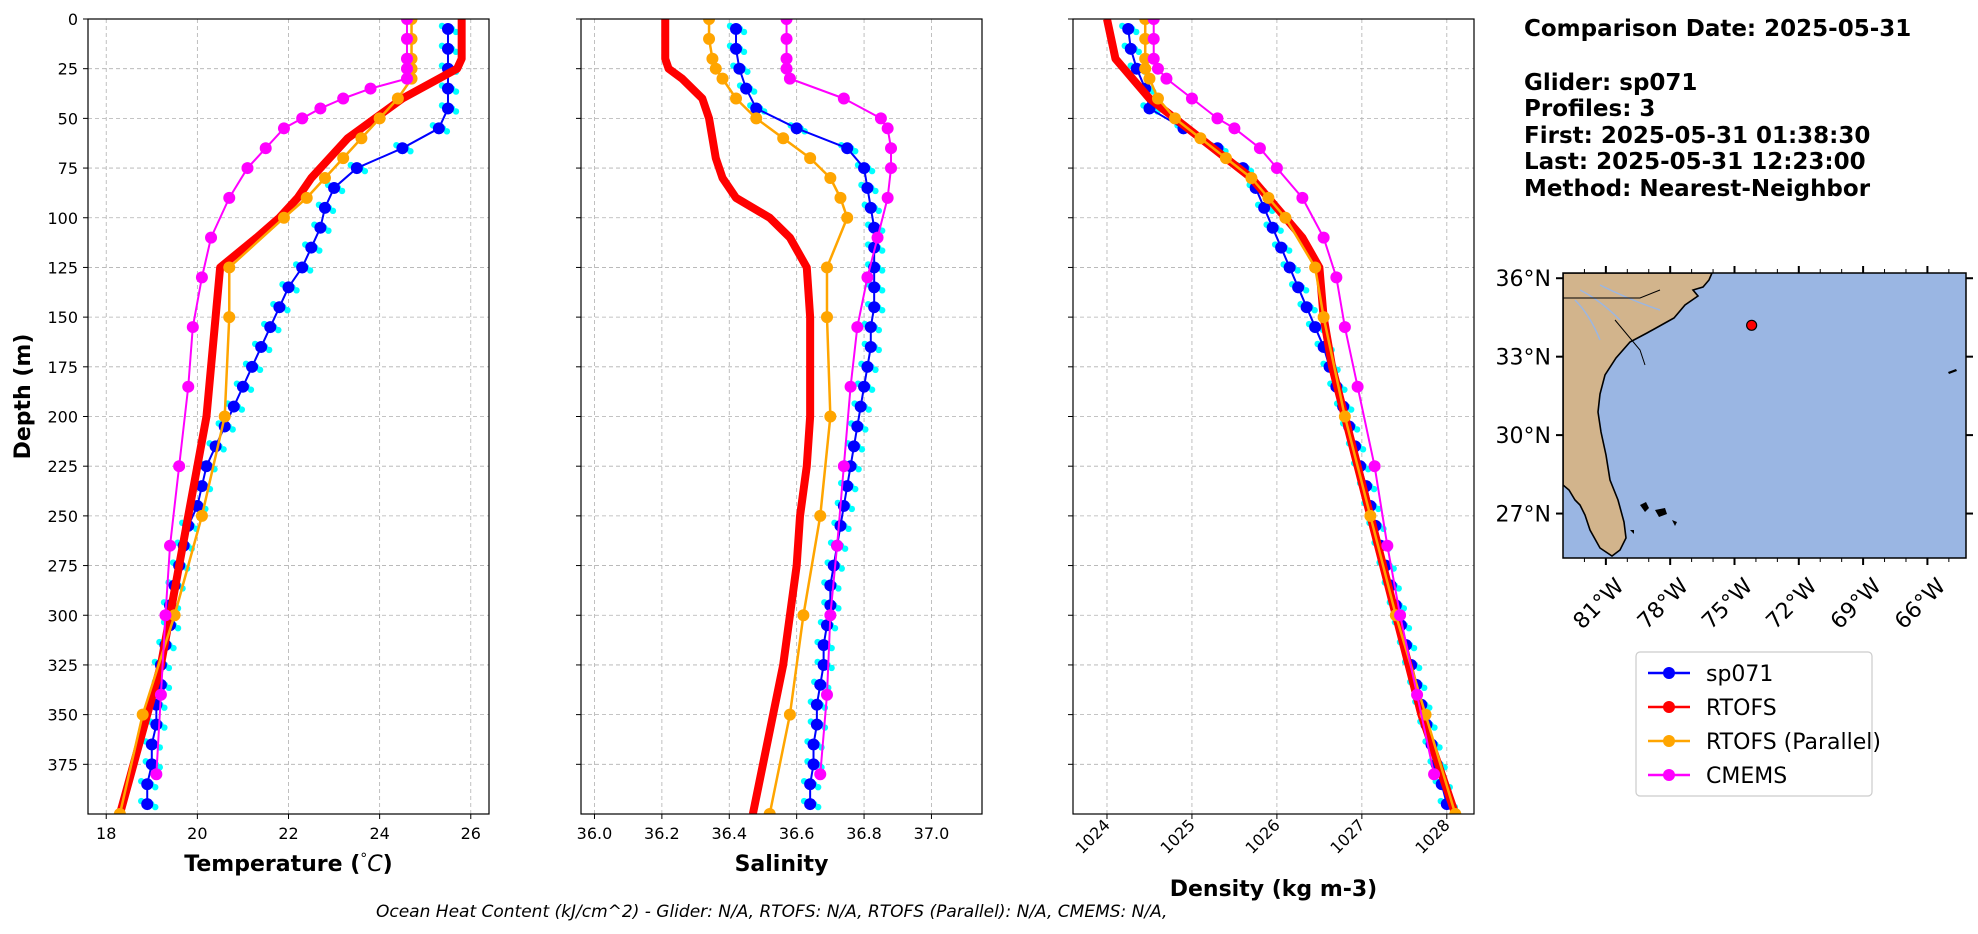  Describe the element at coordinates (1952, 371) in the screenshot. I see `map-island-bermuda` at that location.